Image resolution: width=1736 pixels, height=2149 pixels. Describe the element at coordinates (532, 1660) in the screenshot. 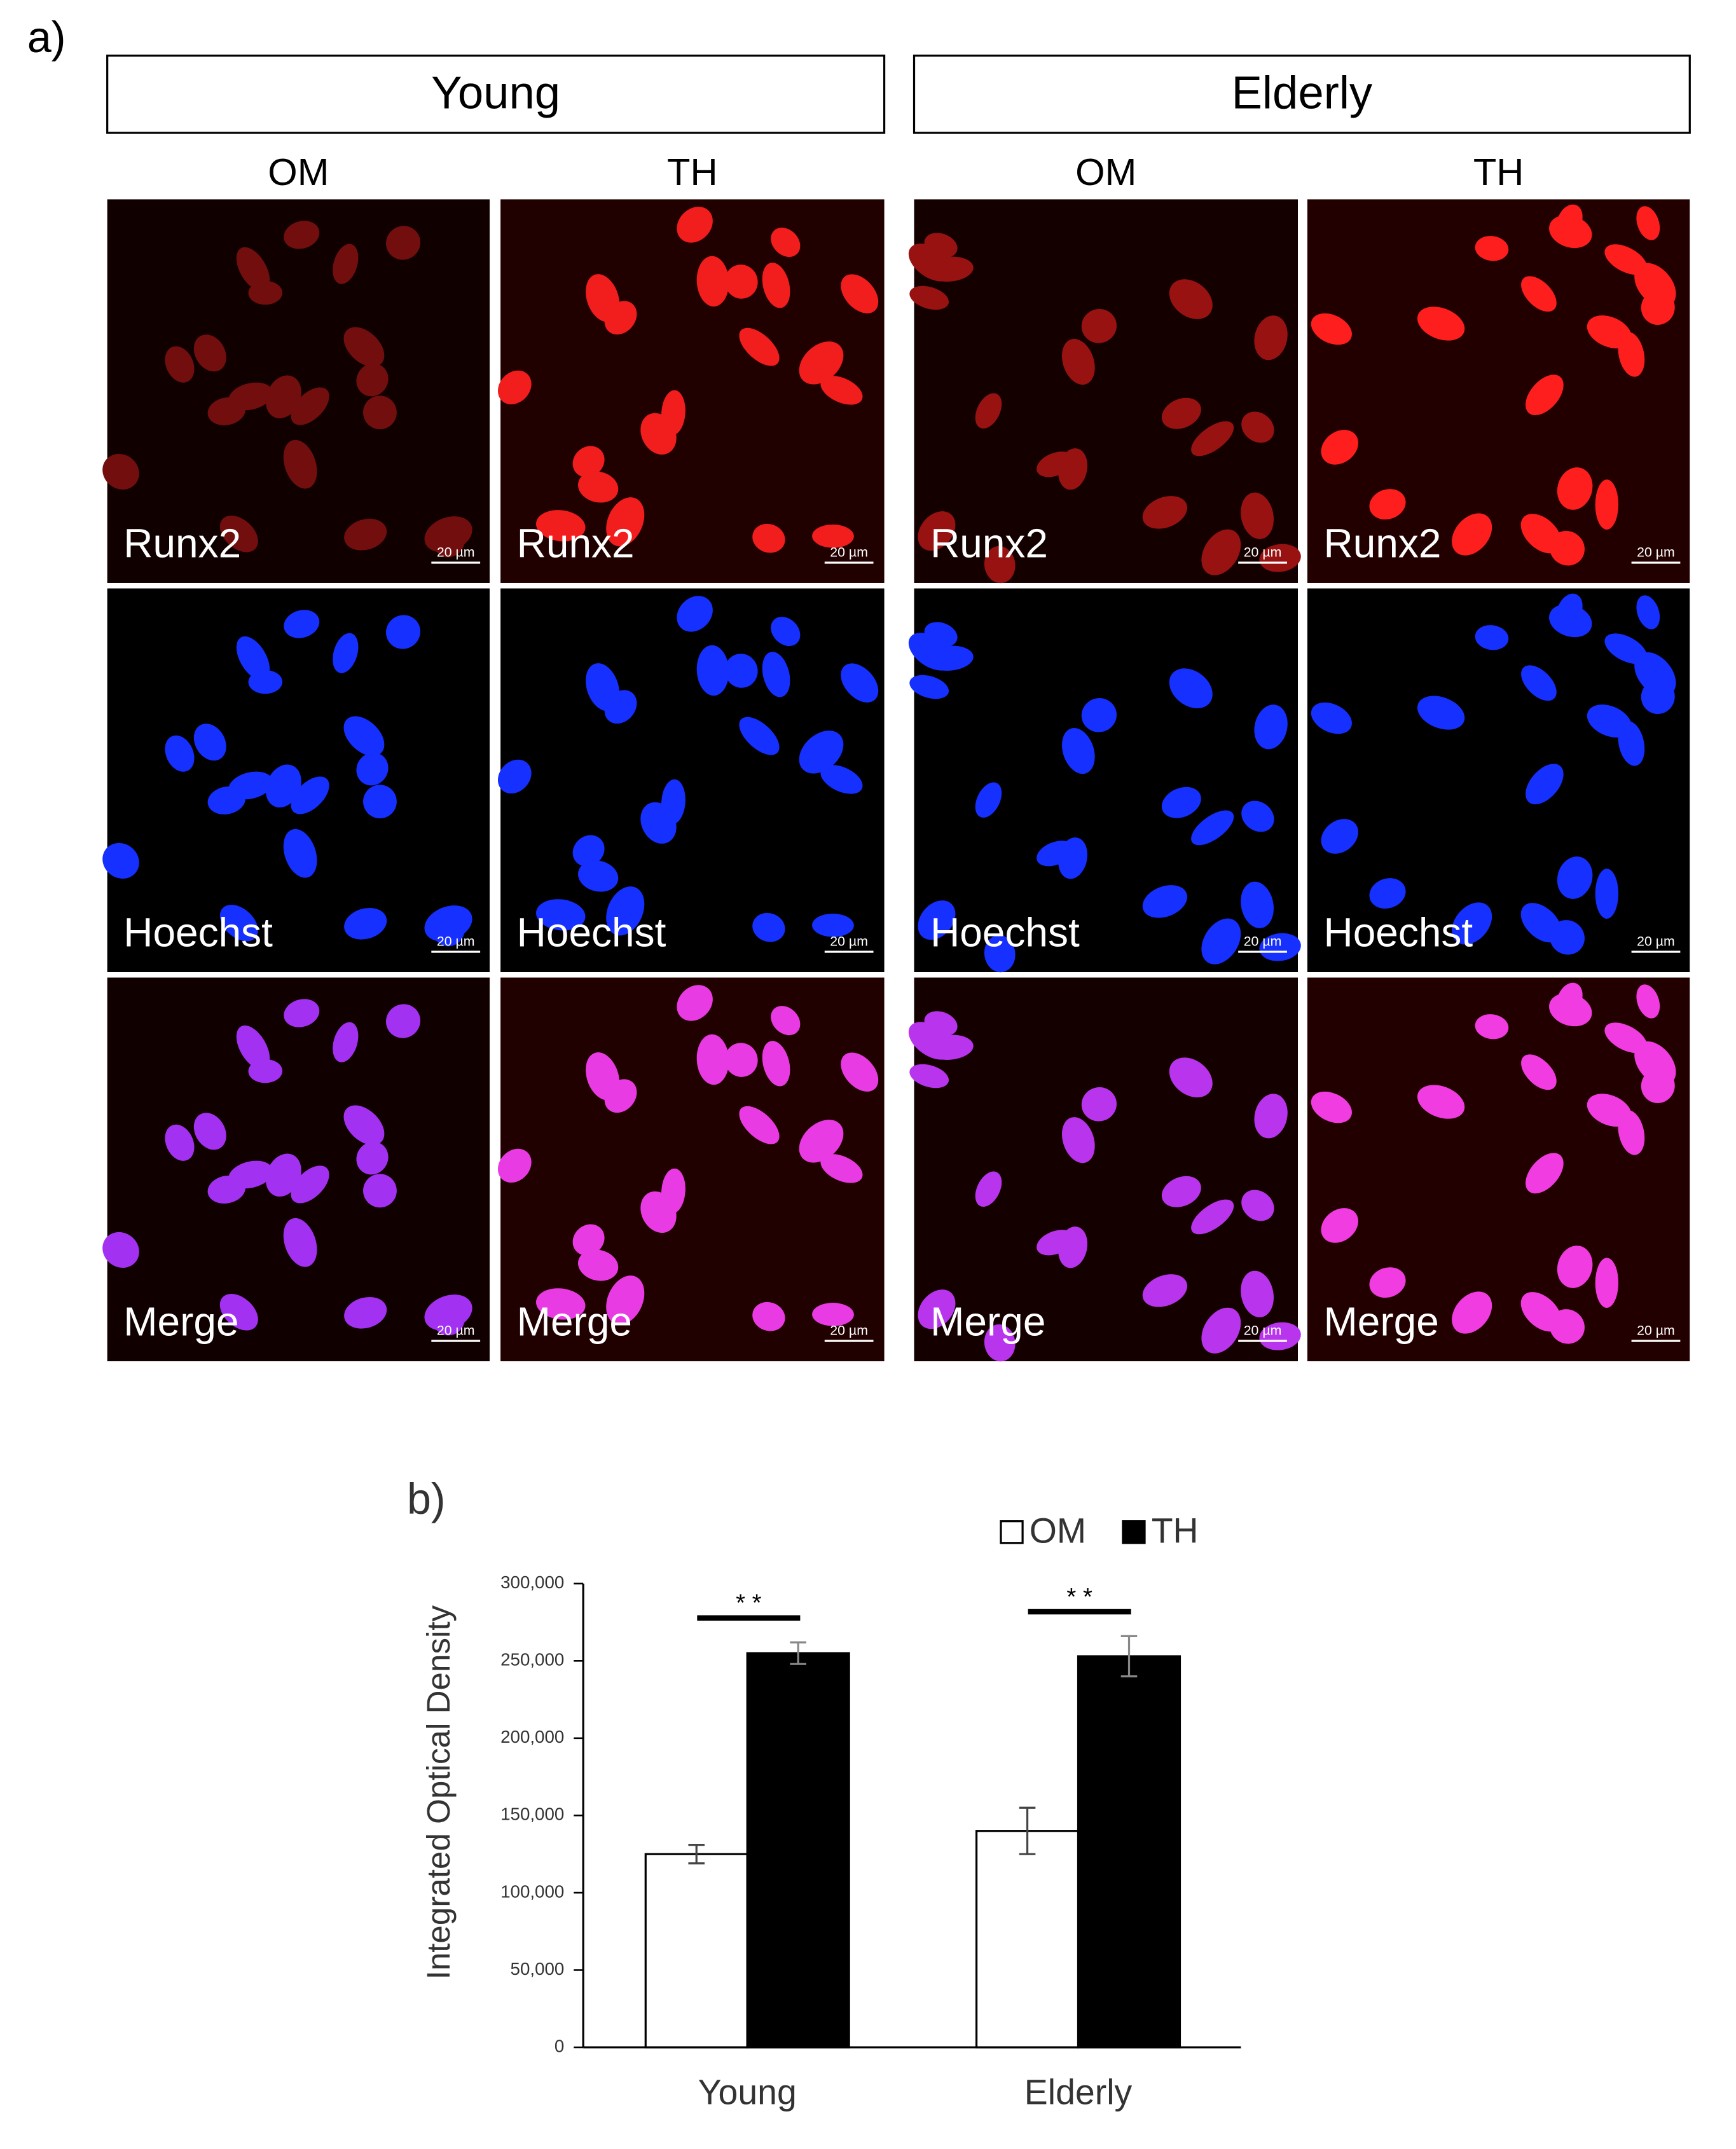

I see `y-tick-label: 250,000` at that location.